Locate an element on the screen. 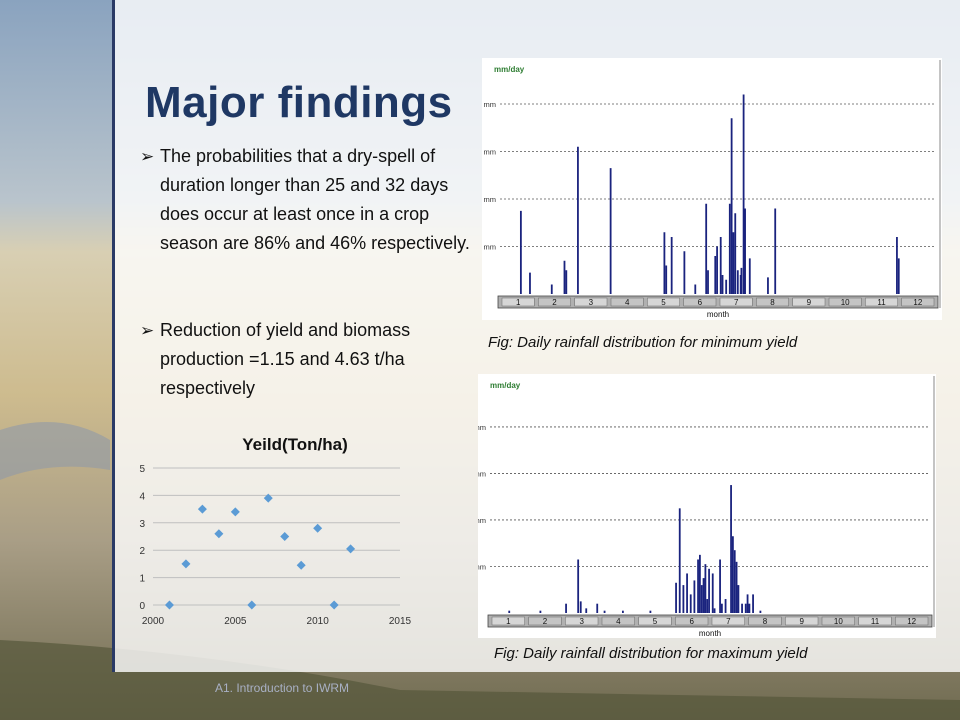  scatter-ytick-label: 4 is located at coordinates (142, 496).